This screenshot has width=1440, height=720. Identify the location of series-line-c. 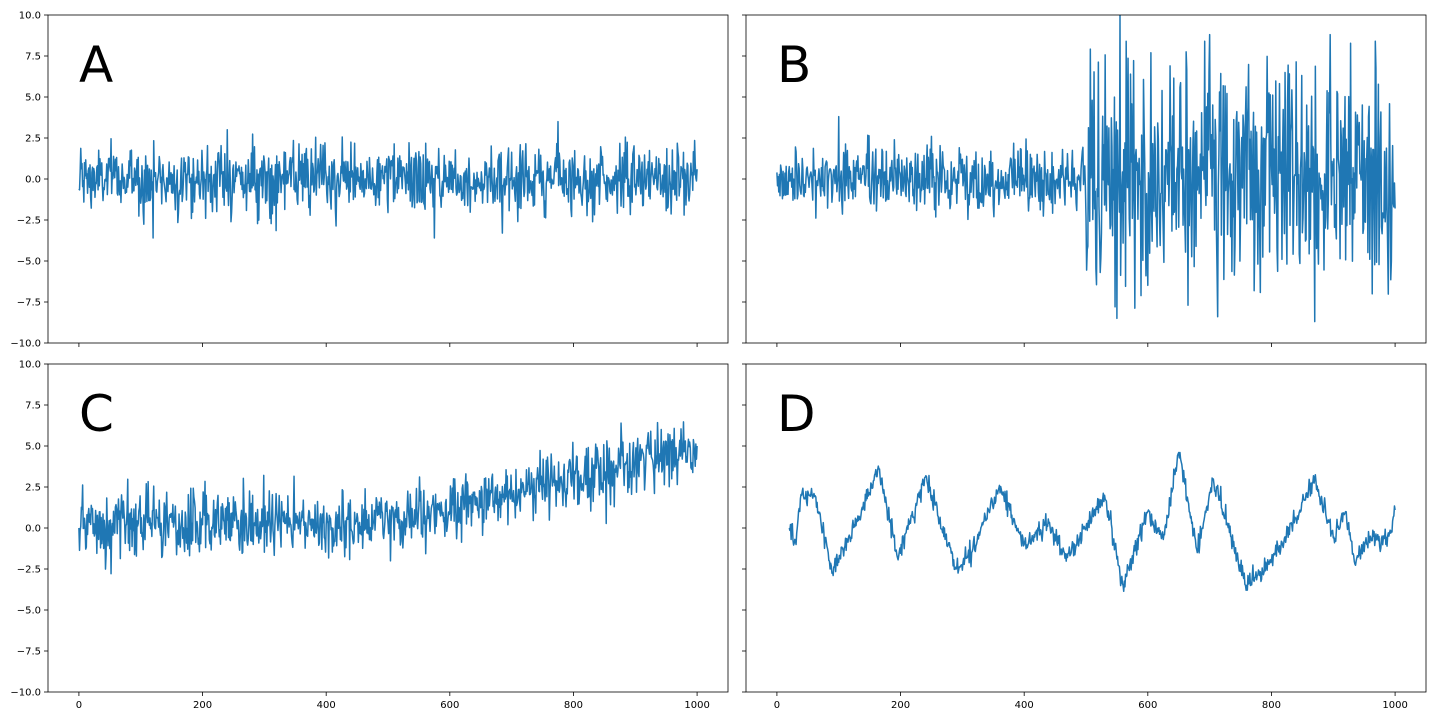
(388, 498).